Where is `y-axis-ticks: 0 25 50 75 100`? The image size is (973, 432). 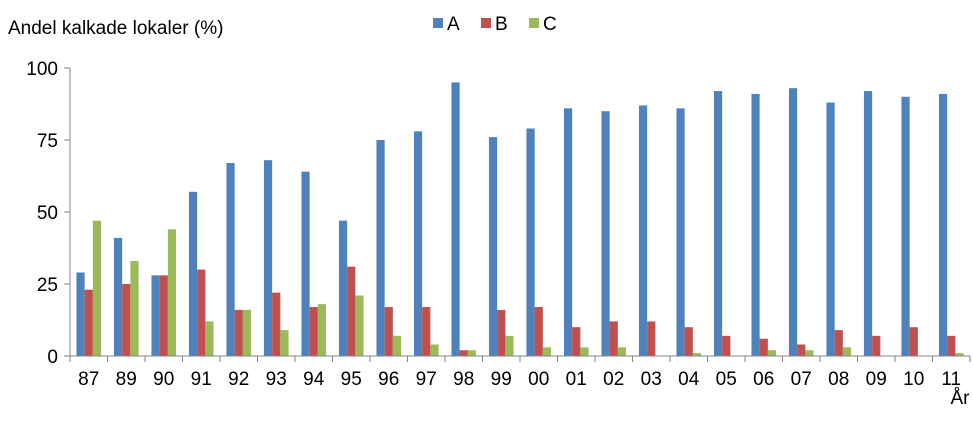 y-axis-ticks: 0 25 50 75 100 is located at coordinates (48, 213).